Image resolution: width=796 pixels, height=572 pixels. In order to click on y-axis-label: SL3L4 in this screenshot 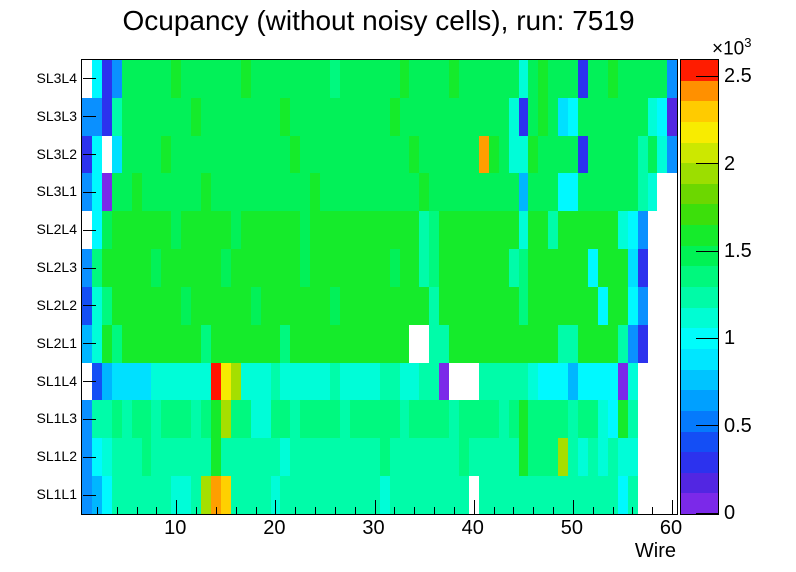, I will do `click(56, 77)`.